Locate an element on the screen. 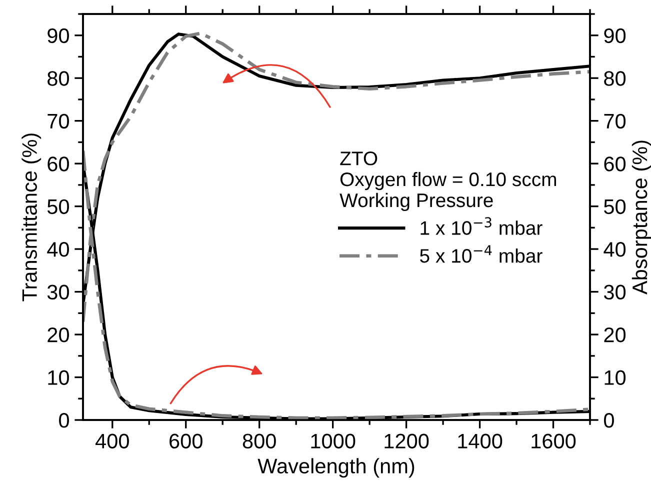 This screenshot has height=487, width=651. y2-tick-label: 30 is located at coordinates (615, 292).